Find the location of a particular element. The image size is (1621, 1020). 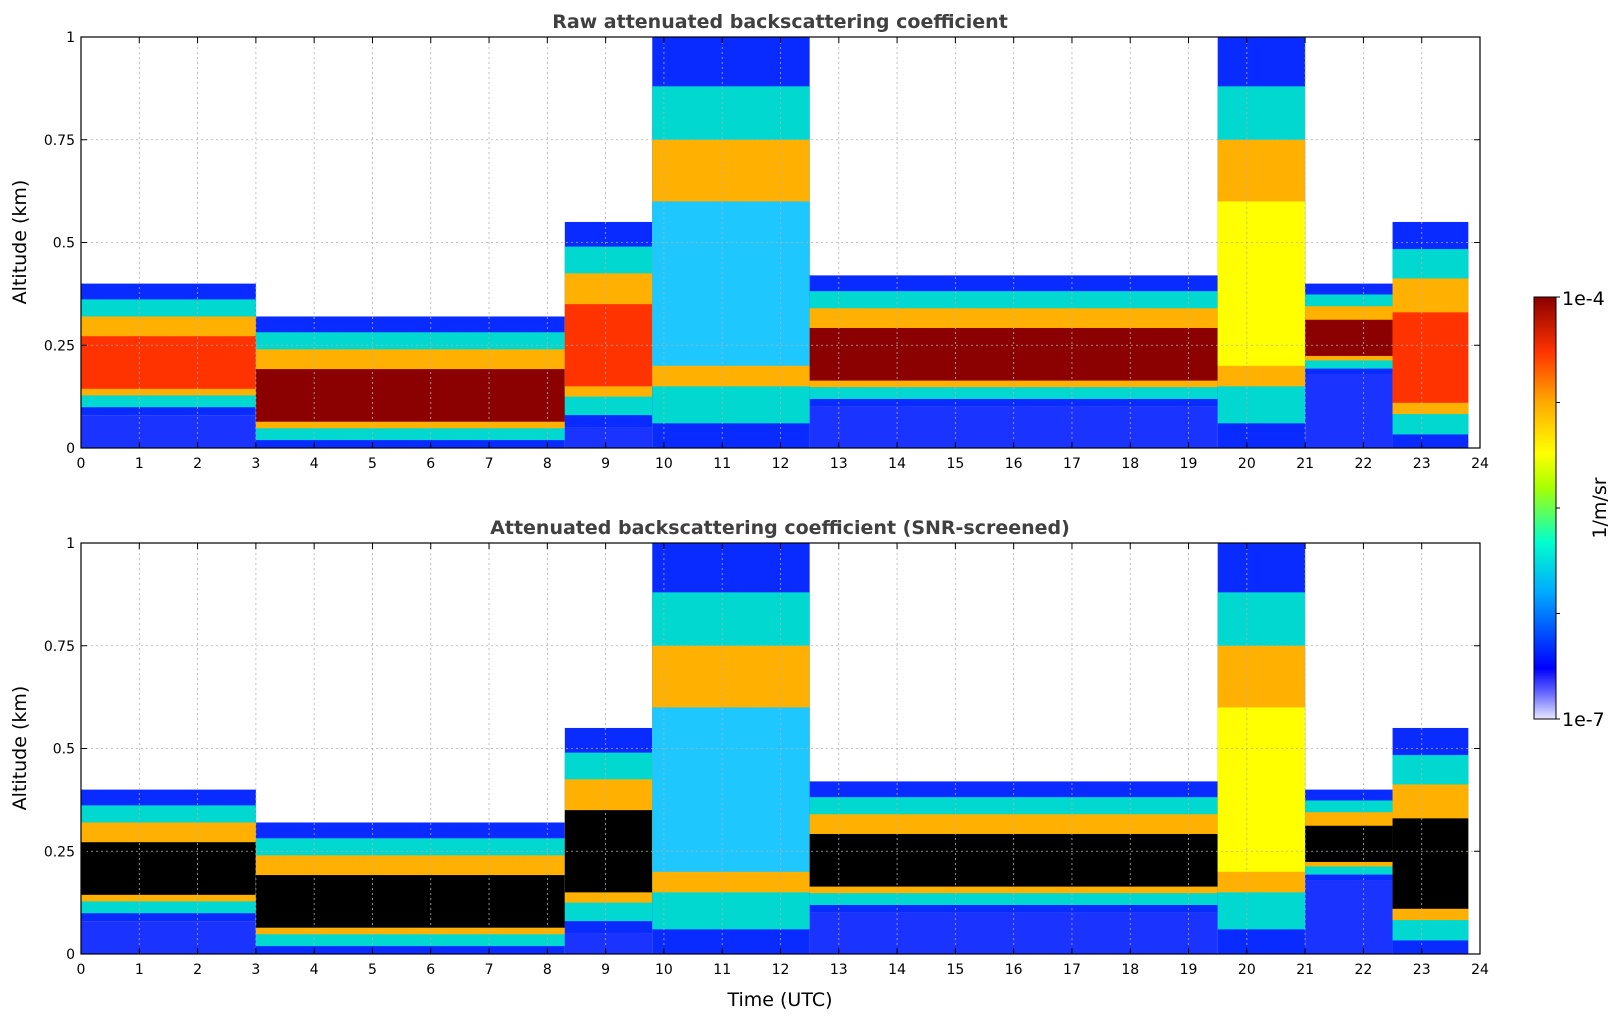

x-axis-label: Time (UTC) is located at coordinates (779, 1000).